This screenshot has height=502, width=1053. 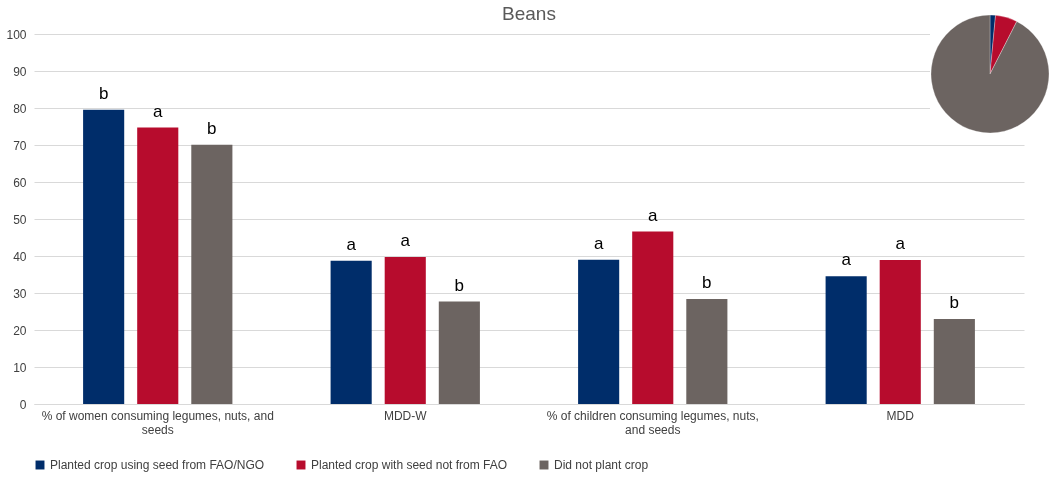 I want to click on y-tick-label: 40, so click(x=20, y=256).